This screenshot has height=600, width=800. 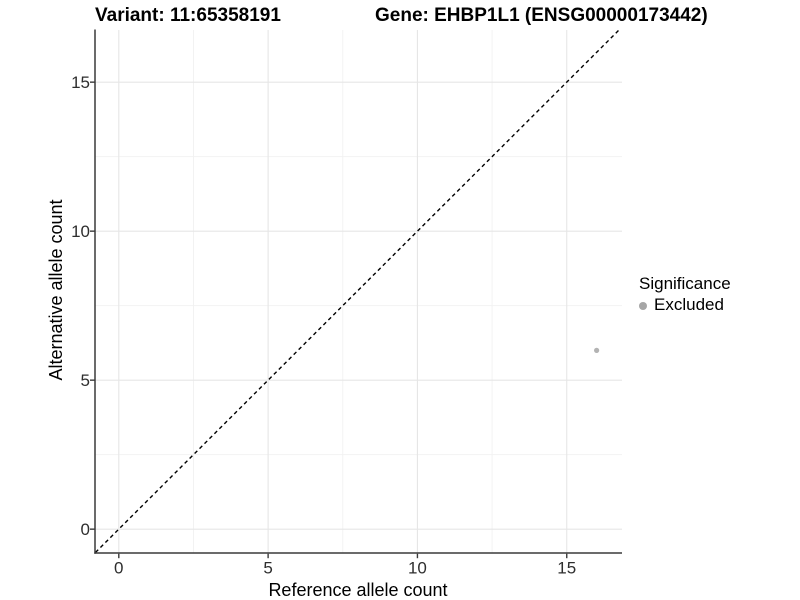 I want to click on variant-title: Variant: 11:65358191, so click(x=188, y=15).